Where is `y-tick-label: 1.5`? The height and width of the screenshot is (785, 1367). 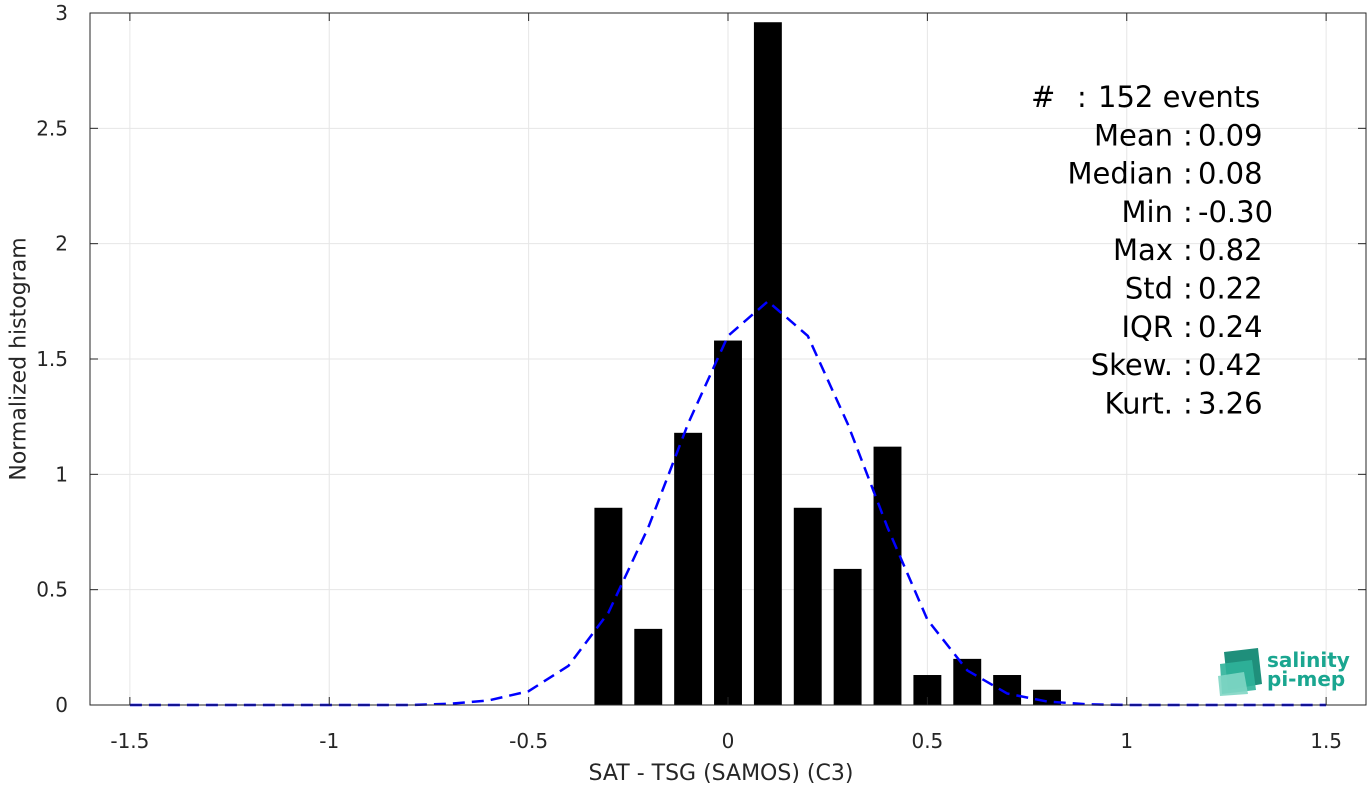
y-tick-label: 1.5 is located at coordinates (52, 359).